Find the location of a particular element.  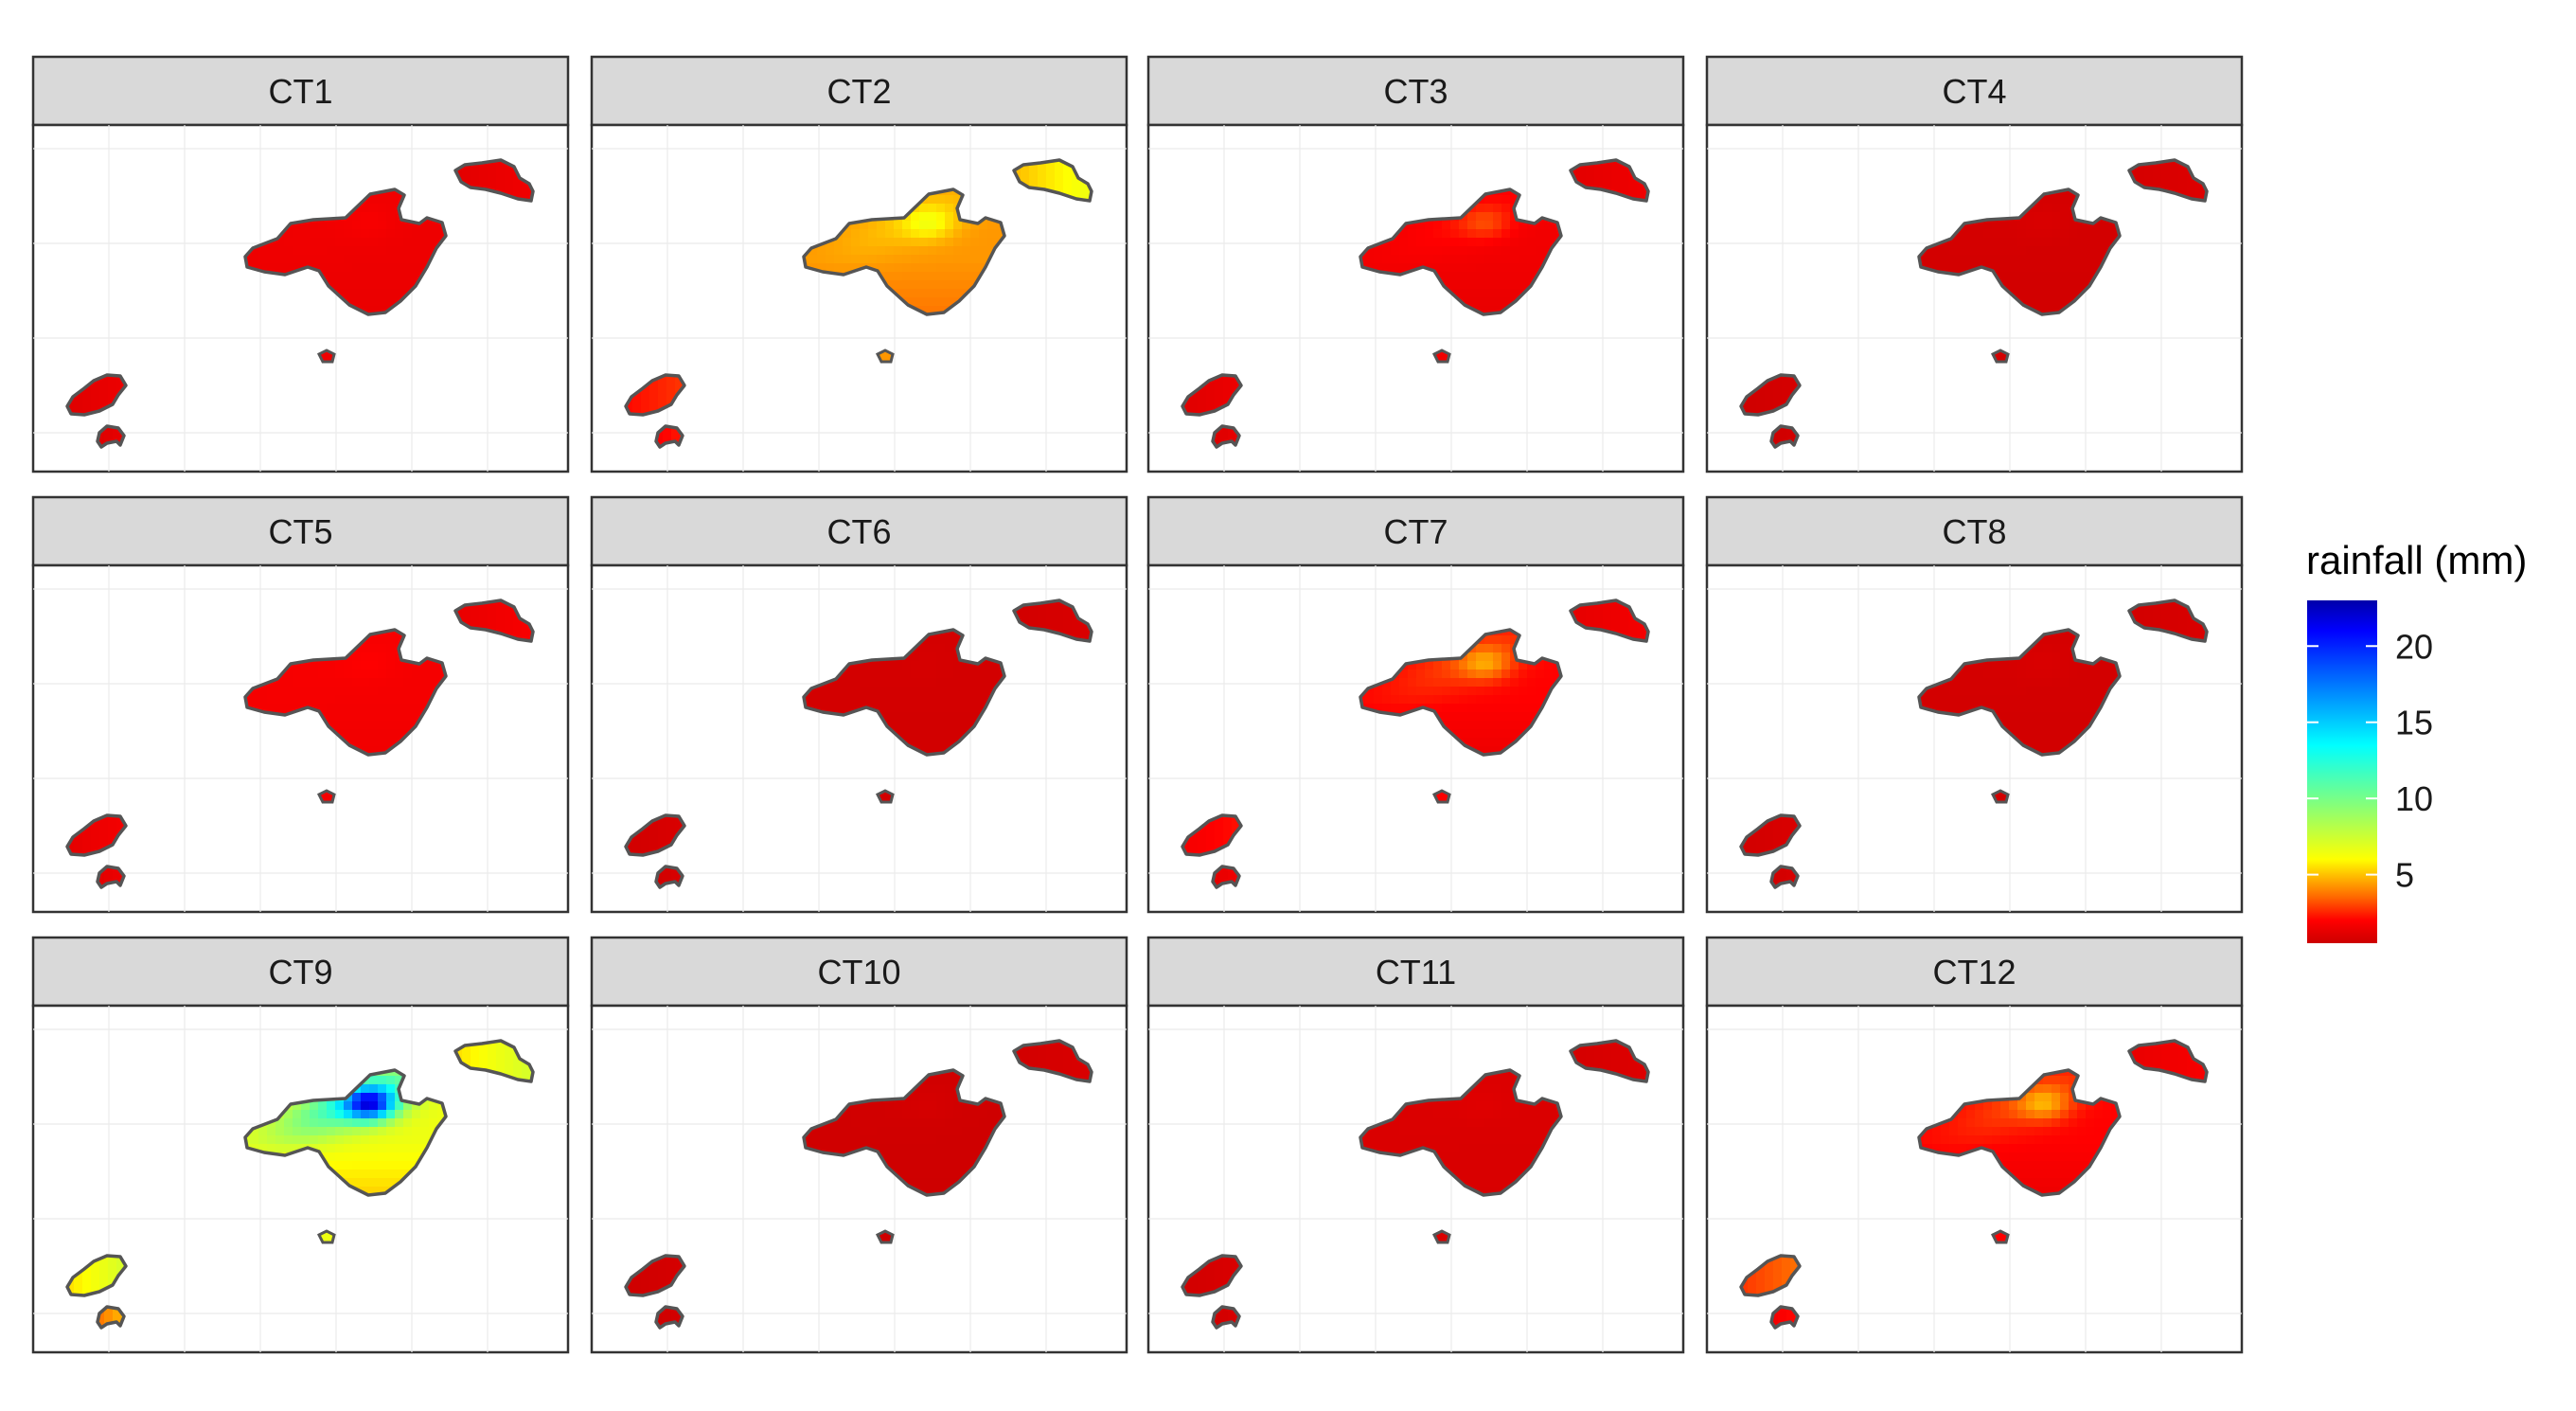

coastline-mallorca is located at coordinates (904, 252).